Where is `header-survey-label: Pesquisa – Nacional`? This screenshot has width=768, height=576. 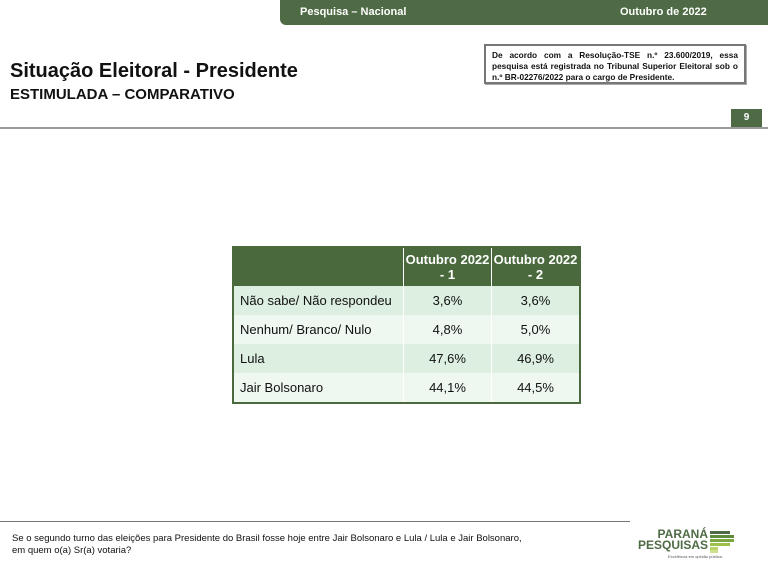 header-survey-label: Pesquisa – Nacional is located at coordinates (353, 12).